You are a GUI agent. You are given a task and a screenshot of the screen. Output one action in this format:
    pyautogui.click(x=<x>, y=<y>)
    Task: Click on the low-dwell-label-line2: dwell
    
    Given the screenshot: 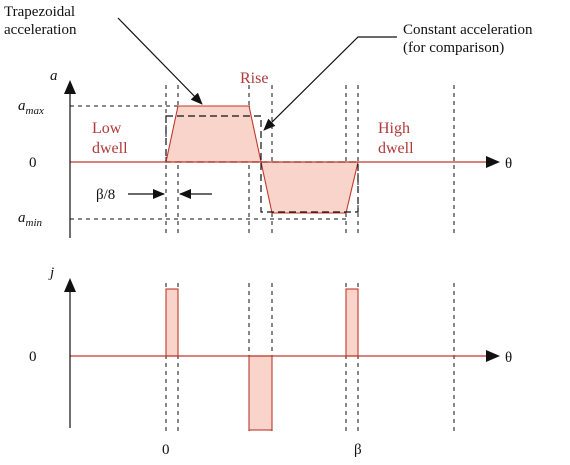 What is the action you would take?
    pyautogui.click(x=110, y=148)
    